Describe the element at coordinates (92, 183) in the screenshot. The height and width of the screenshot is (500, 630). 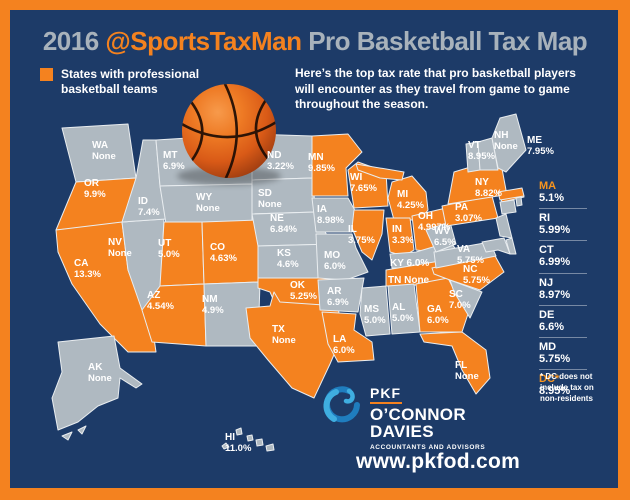
I see `state-label-OR: OR` at that location.